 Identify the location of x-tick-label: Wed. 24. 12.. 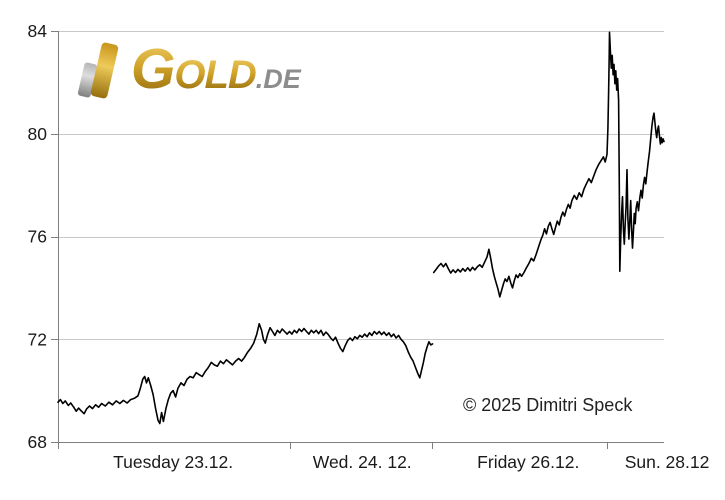
(362, 462).